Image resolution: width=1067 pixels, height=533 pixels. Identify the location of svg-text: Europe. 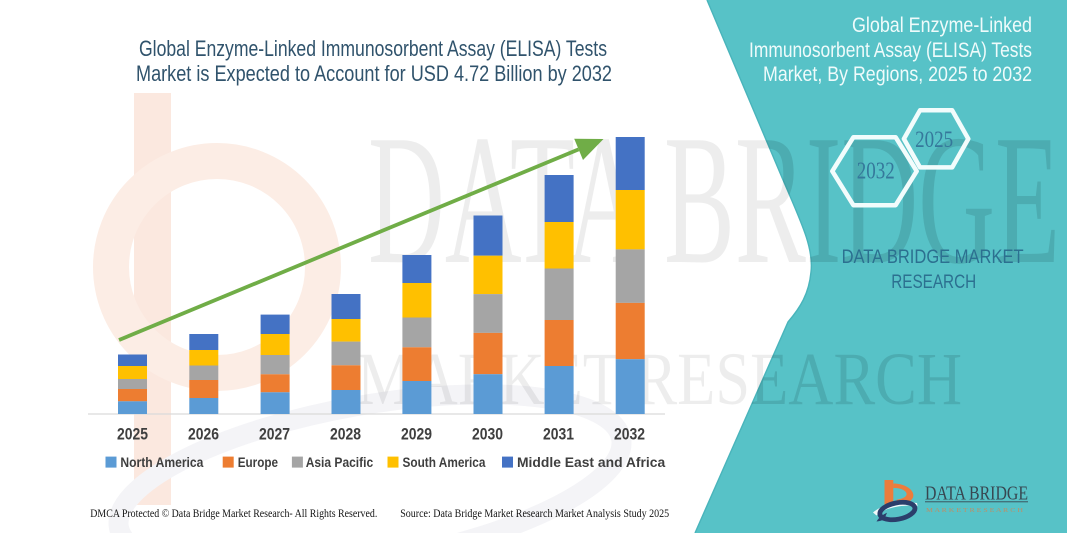
(258, 462).